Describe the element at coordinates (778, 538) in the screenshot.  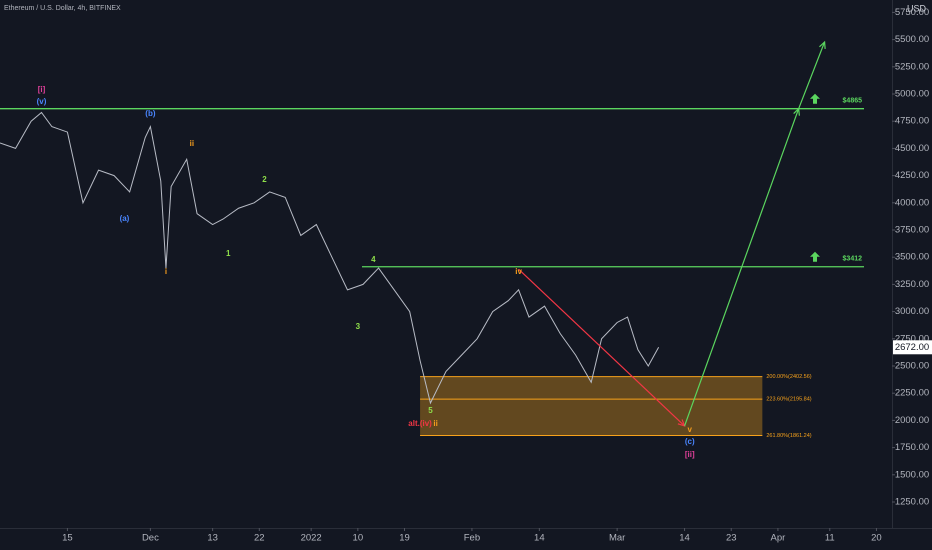
I see `x-tick-label: Apr` at that location.